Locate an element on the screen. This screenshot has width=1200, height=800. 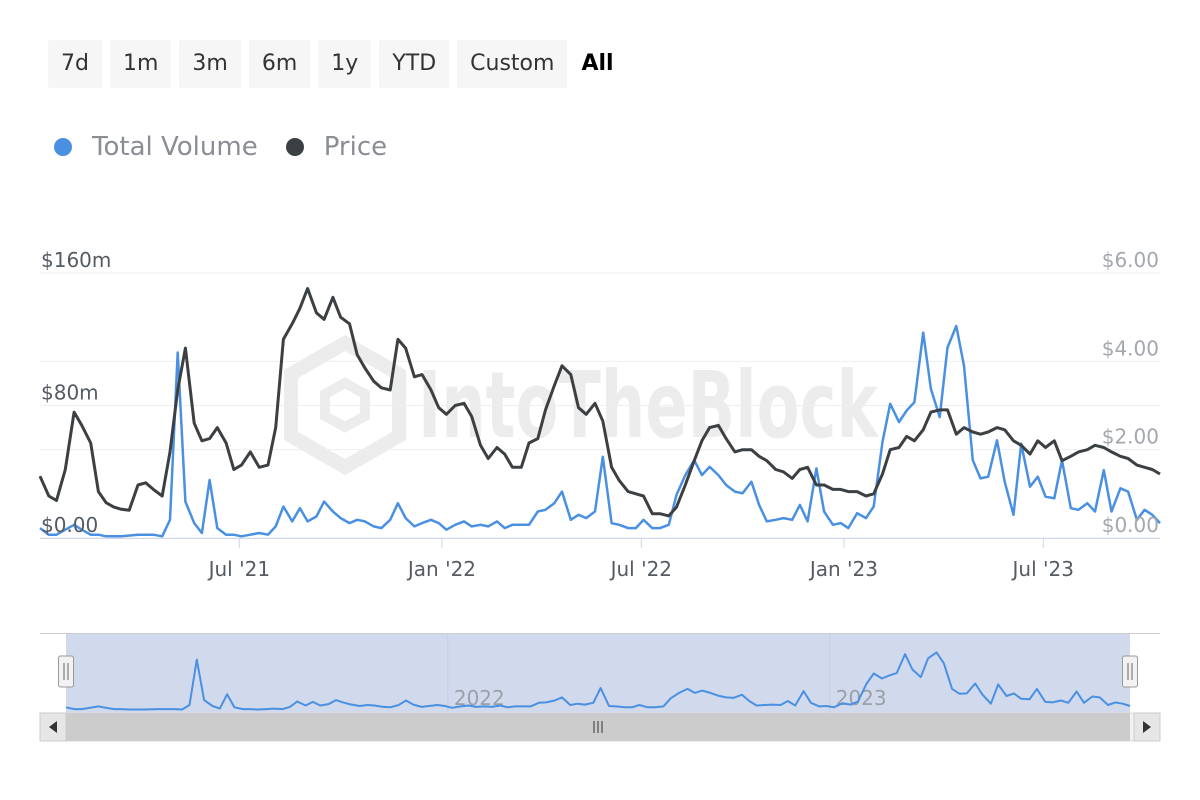
watermark-logo-icon is located at coordinates (345, 405).